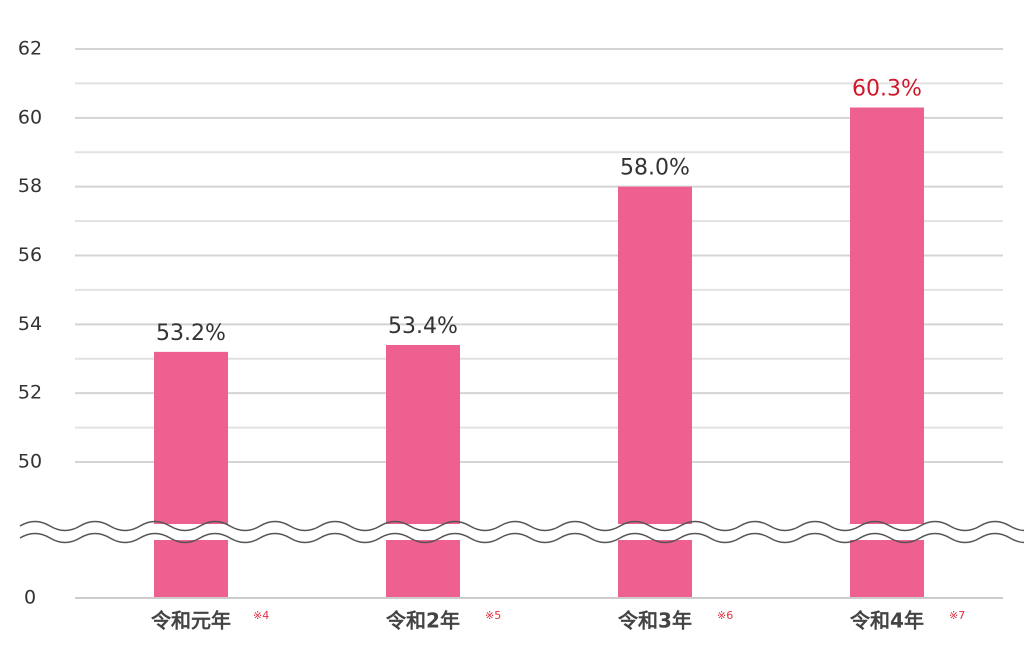 The width and height of the screenshot is (1024, 663). I want to click on x-tick-label: 令和元年, so click(191, 621).